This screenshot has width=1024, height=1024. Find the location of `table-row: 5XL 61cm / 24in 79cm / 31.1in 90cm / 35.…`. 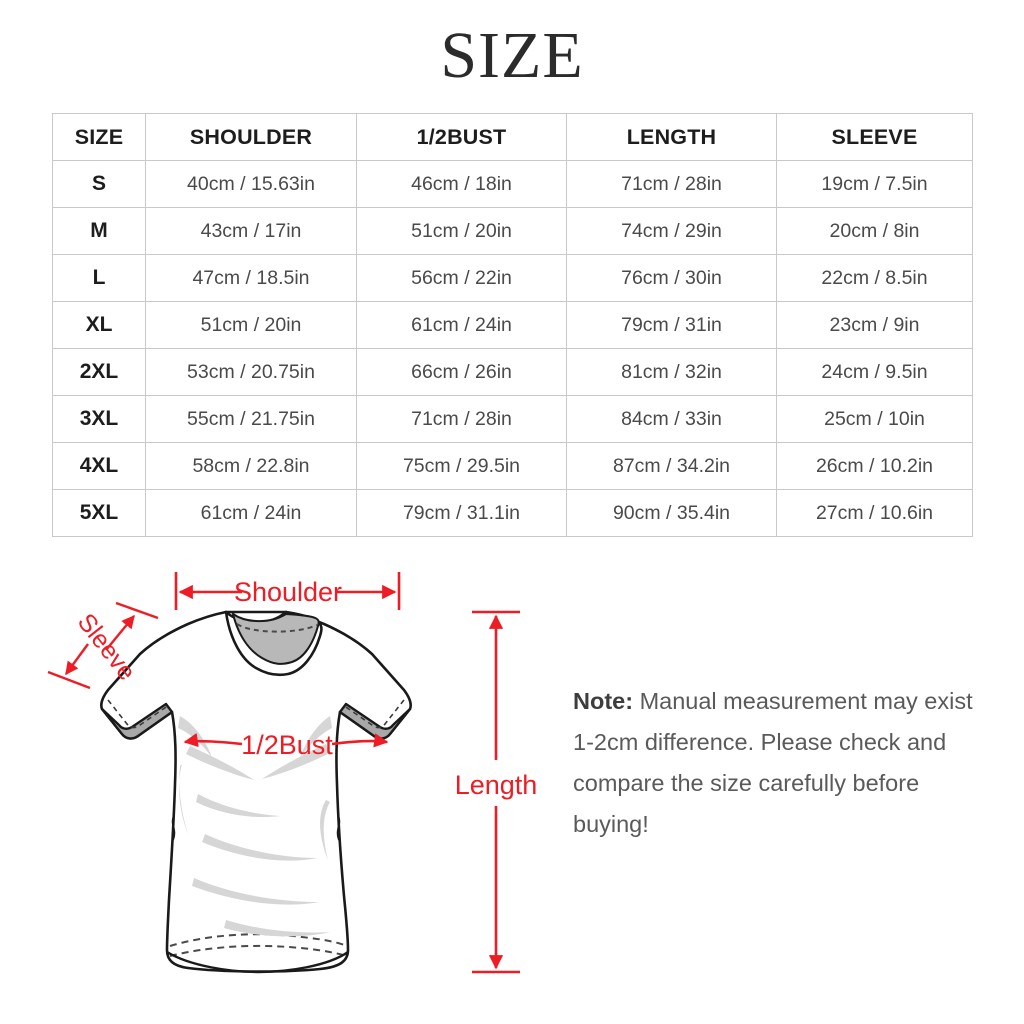

table-row: 5XL 61cm / 24in 79cm / 31.1in 90cm / 35.… is located at coordinates (512, 513).